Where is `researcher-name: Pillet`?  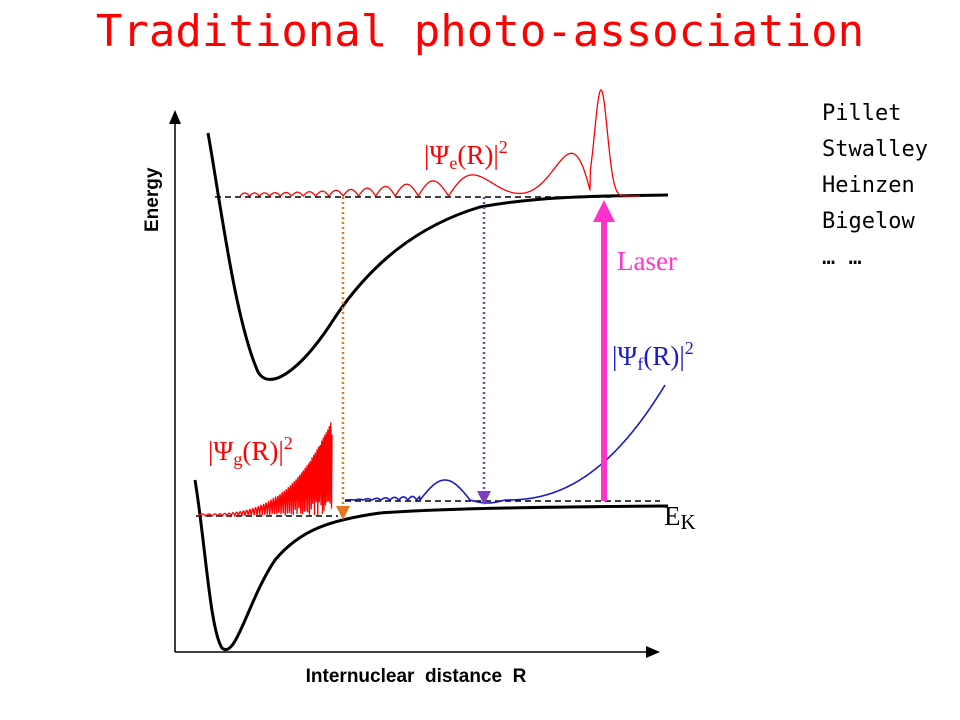 researcher-name: Pillet is located at coordinates (862, 113).